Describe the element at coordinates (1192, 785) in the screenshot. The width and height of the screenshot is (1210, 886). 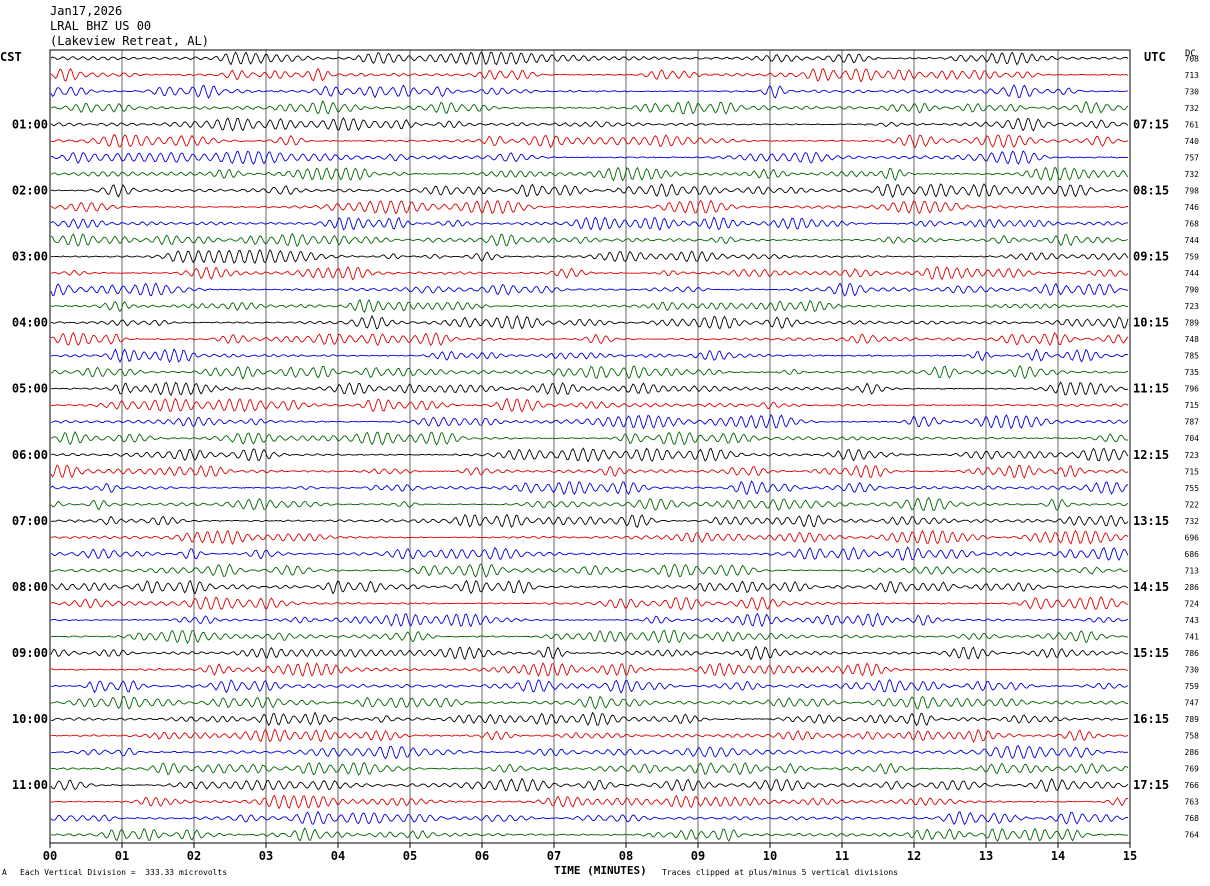
I see `dc-value: 766` at that location.